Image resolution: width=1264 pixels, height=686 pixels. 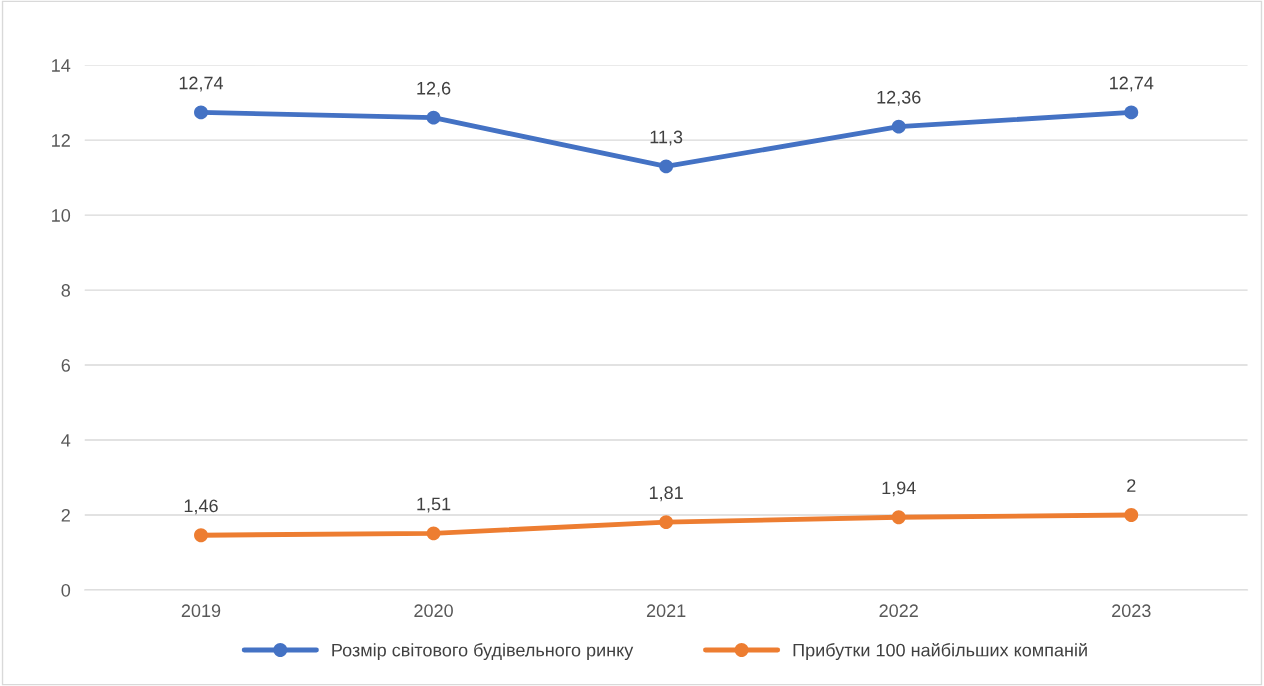 I want to click on y-tick-label: 2, so click(x=65, y=515).